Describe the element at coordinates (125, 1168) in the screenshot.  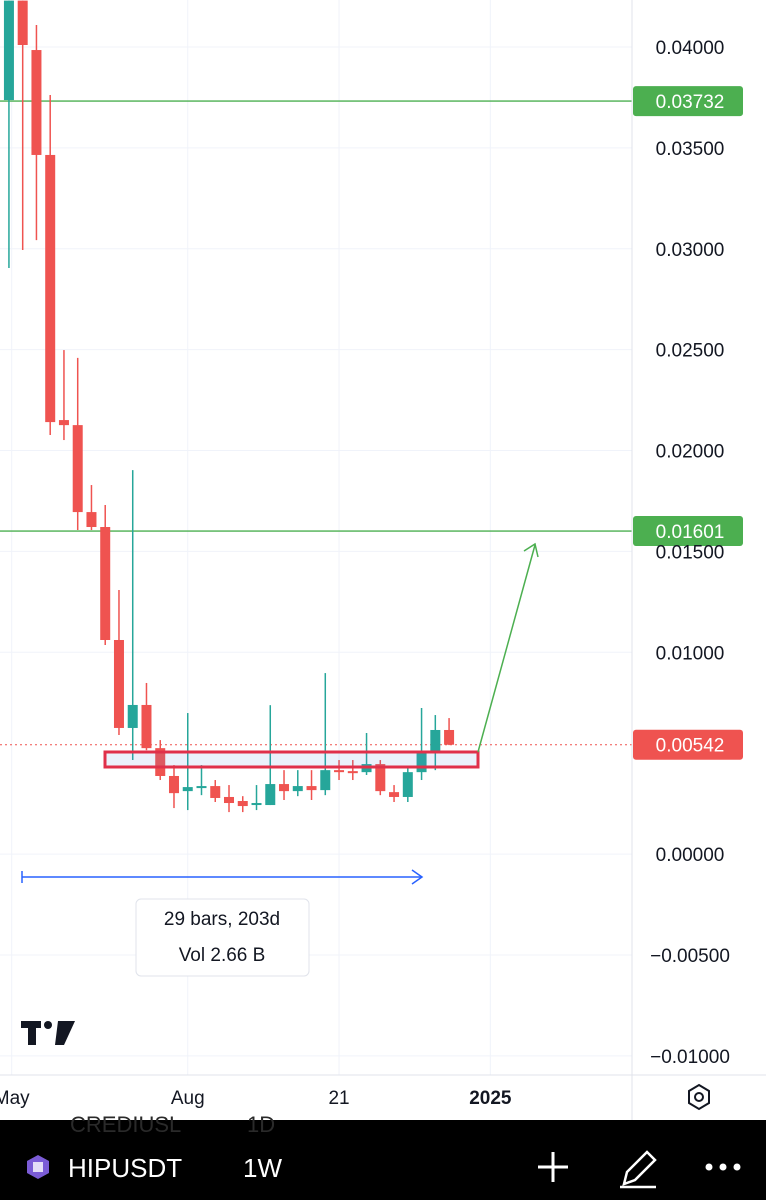
I see `symbol: HIPUSDT` at that location.